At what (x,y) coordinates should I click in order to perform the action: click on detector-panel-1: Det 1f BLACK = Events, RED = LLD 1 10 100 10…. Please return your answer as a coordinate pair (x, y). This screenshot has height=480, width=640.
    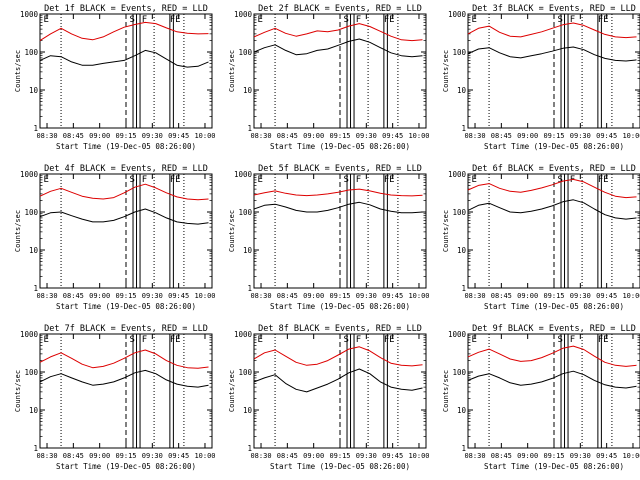
    Looking at the image, I should click on (115, 77).